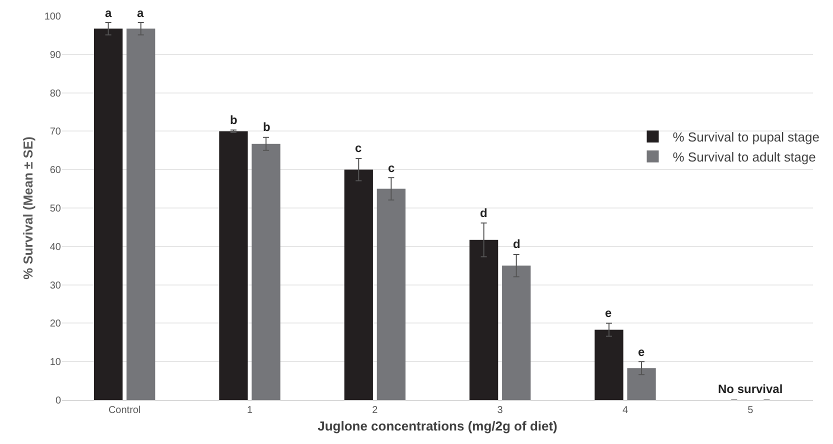 This screenshot has height=444, width=833. Describe the element at coordinates (58, 401) in the screenshot. I see `y-tick-label: 0` at that location.